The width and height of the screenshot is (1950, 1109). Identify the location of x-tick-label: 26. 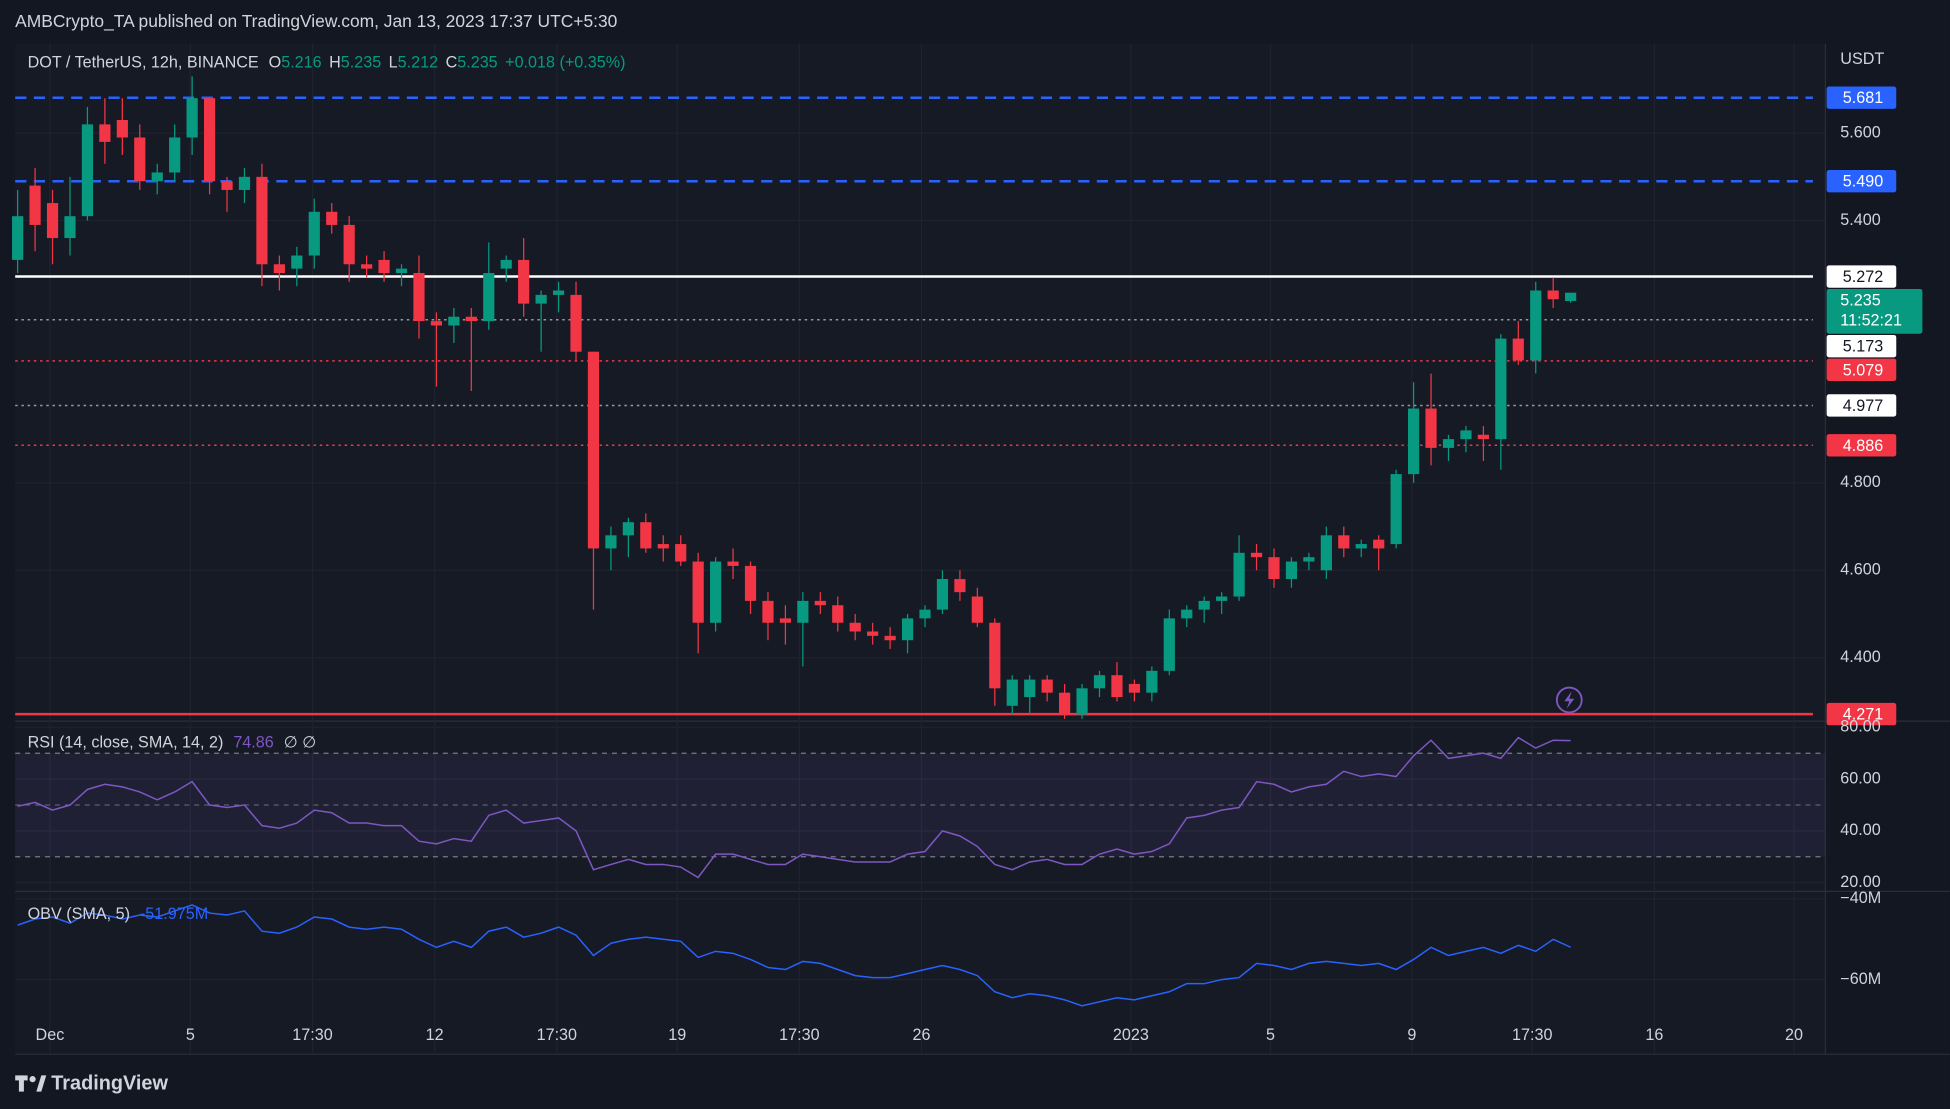
(922, 1035).